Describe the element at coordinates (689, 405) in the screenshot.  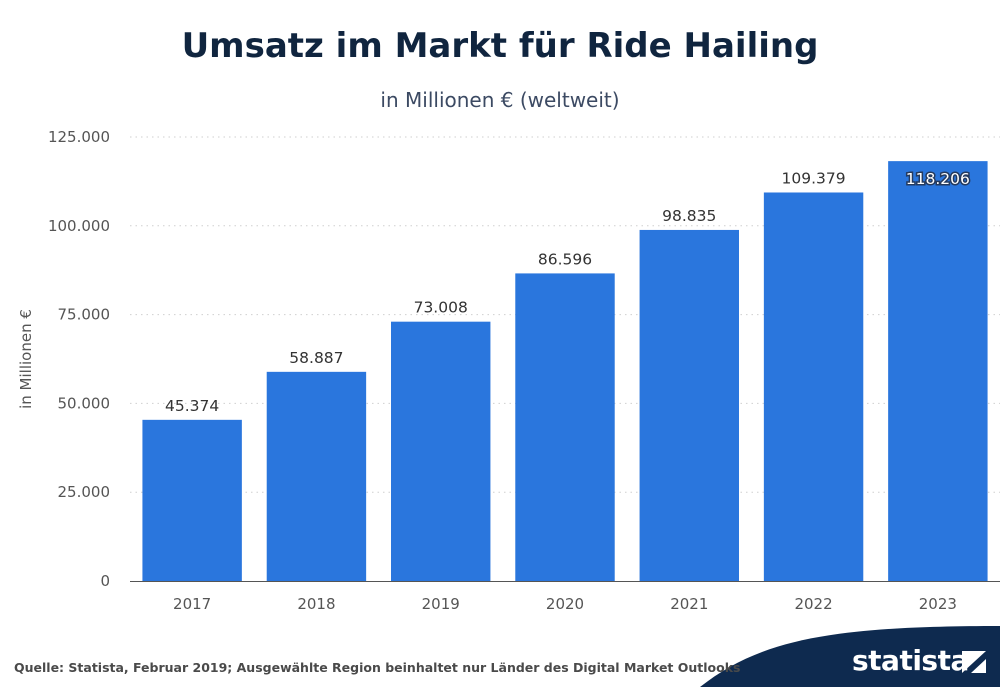
I see `bar-2021` at that location.